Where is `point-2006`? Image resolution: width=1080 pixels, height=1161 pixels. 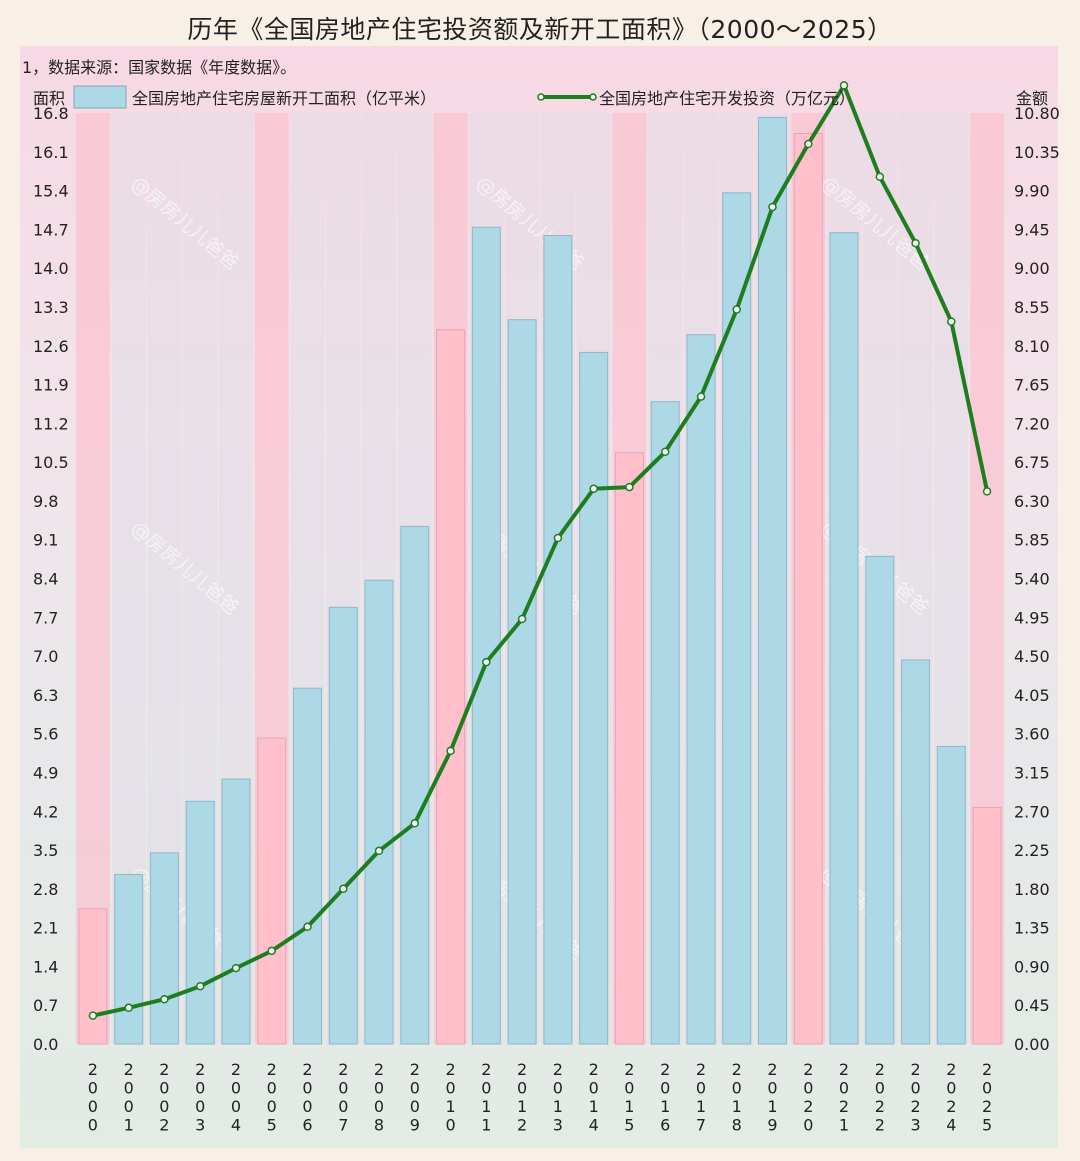
point-2006 is located at coordinates (307, 927).